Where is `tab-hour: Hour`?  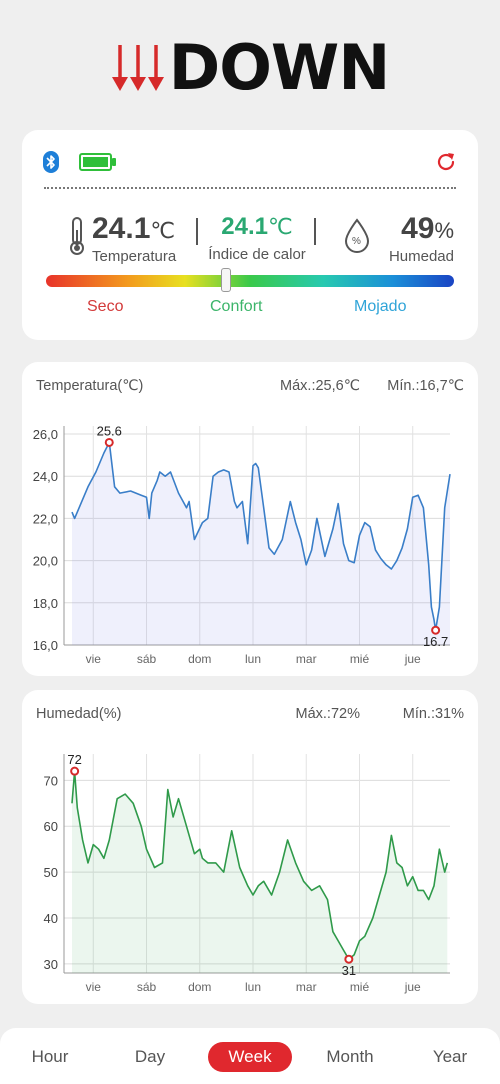 tab-hour: Hour is located at coordinates (50, 1056).